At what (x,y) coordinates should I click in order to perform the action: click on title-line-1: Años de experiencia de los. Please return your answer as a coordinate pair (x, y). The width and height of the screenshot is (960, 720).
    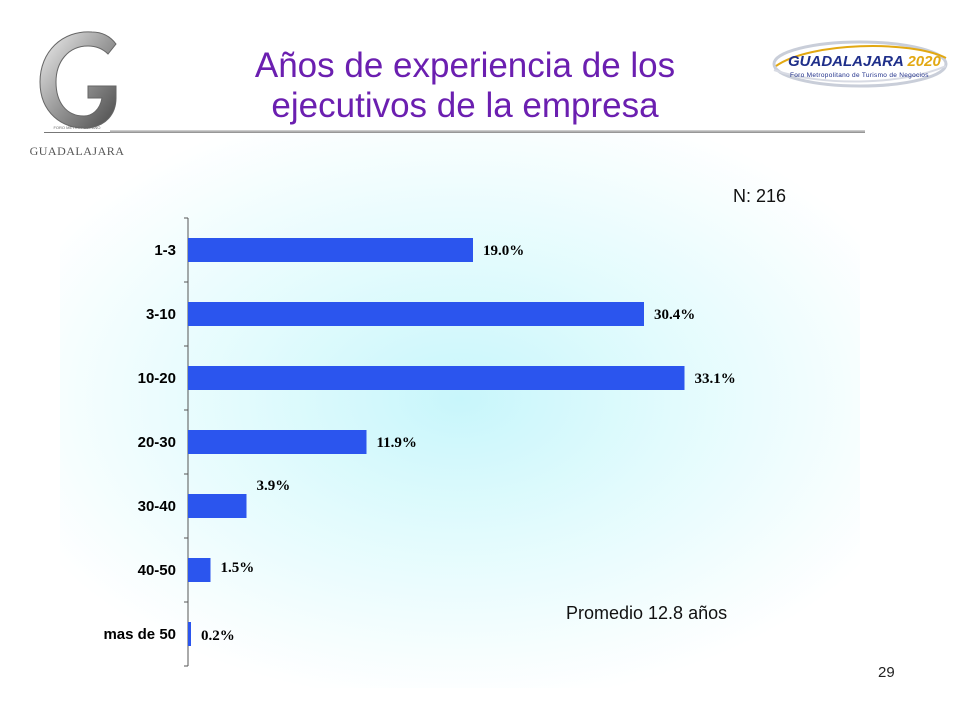
    Looking at the image, I should click on (465, 65).